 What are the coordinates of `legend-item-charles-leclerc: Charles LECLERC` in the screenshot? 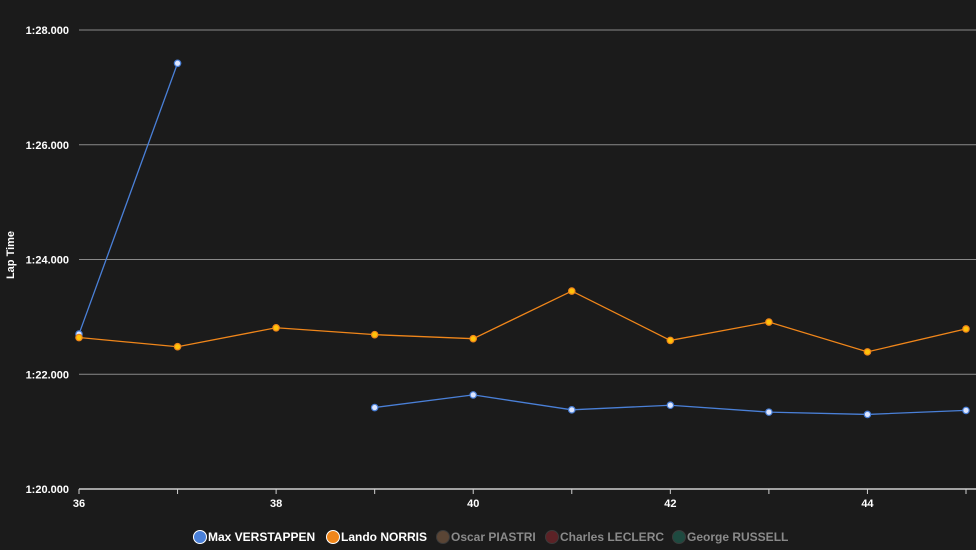 It's located at (605, 537).